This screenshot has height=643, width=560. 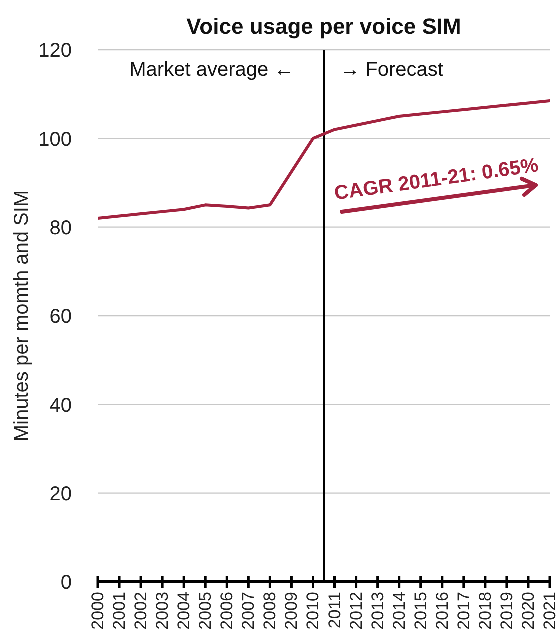 What do you see at coordinates (485, 611) in the screenshot?
I see `x-tick-label: 2018` at bounding box center [485, 611].